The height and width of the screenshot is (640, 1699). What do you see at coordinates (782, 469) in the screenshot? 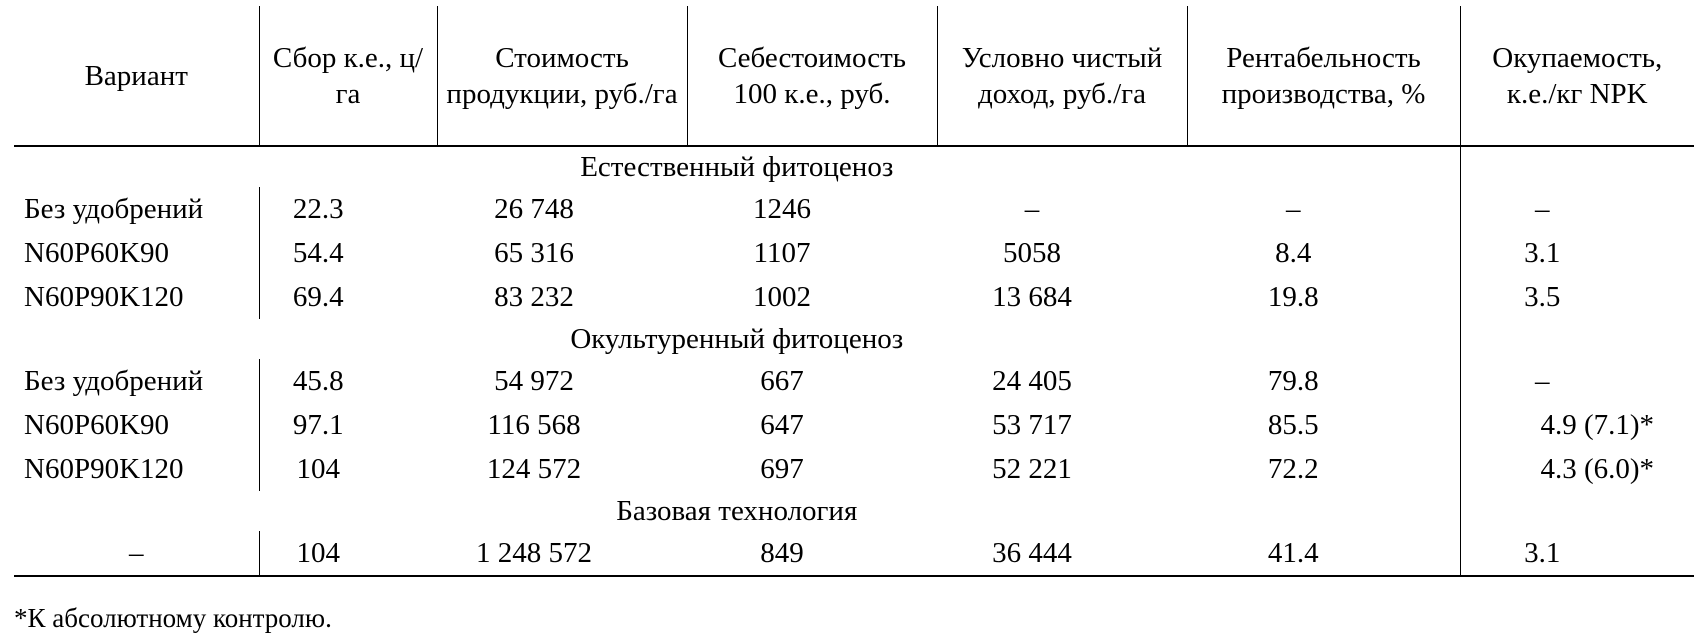
I see `cell-cost-price: 697` at bounding box center [782, 469].